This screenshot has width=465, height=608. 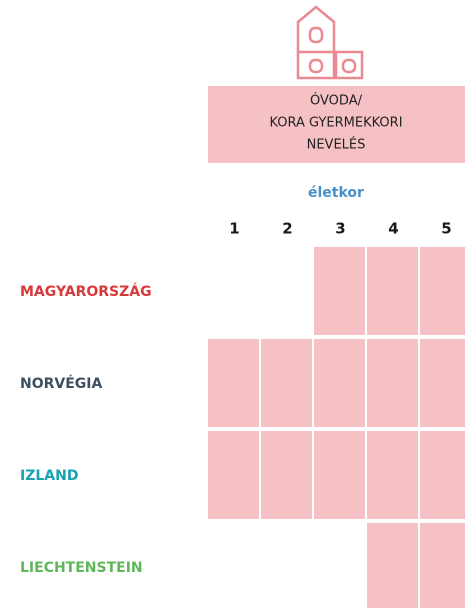 What do you see at coordinates (330, 42) in the screenshot?
I see `kindergarten-icon` at bounding box center [330, 42].